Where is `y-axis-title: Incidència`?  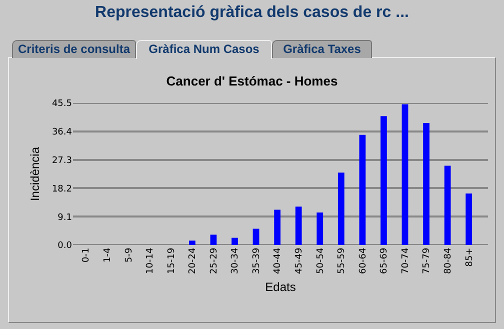
y-axis-title: Incidència is located at coordinates (35, 174).